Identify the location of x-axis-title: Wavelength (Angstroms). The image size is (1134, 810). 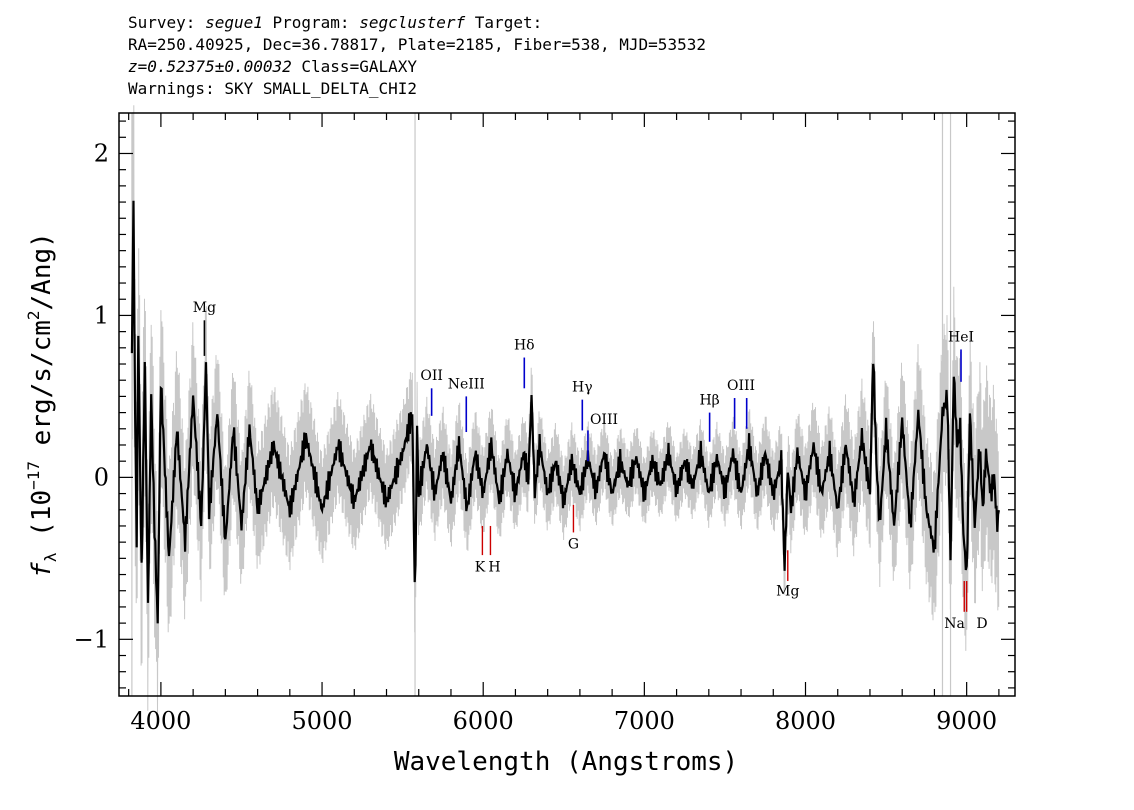
(566, 762).